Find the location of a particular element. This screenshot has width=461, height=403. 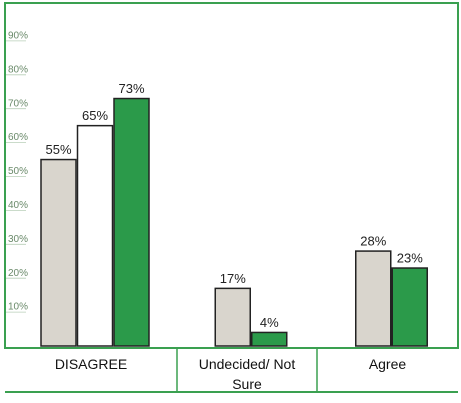

y-tick-label: 70% is located at coordinates (18, 103).